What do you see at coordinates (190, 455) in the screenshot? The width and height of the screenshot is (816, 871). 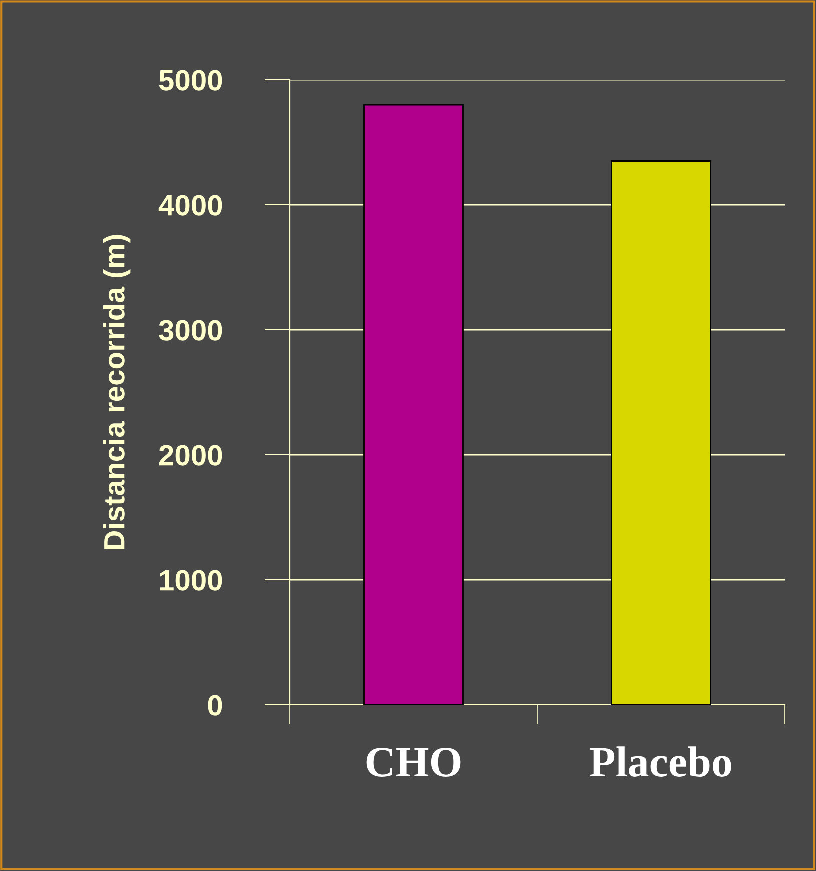 I see `y-tick-label: 2000` at bounding box center [190, 455].